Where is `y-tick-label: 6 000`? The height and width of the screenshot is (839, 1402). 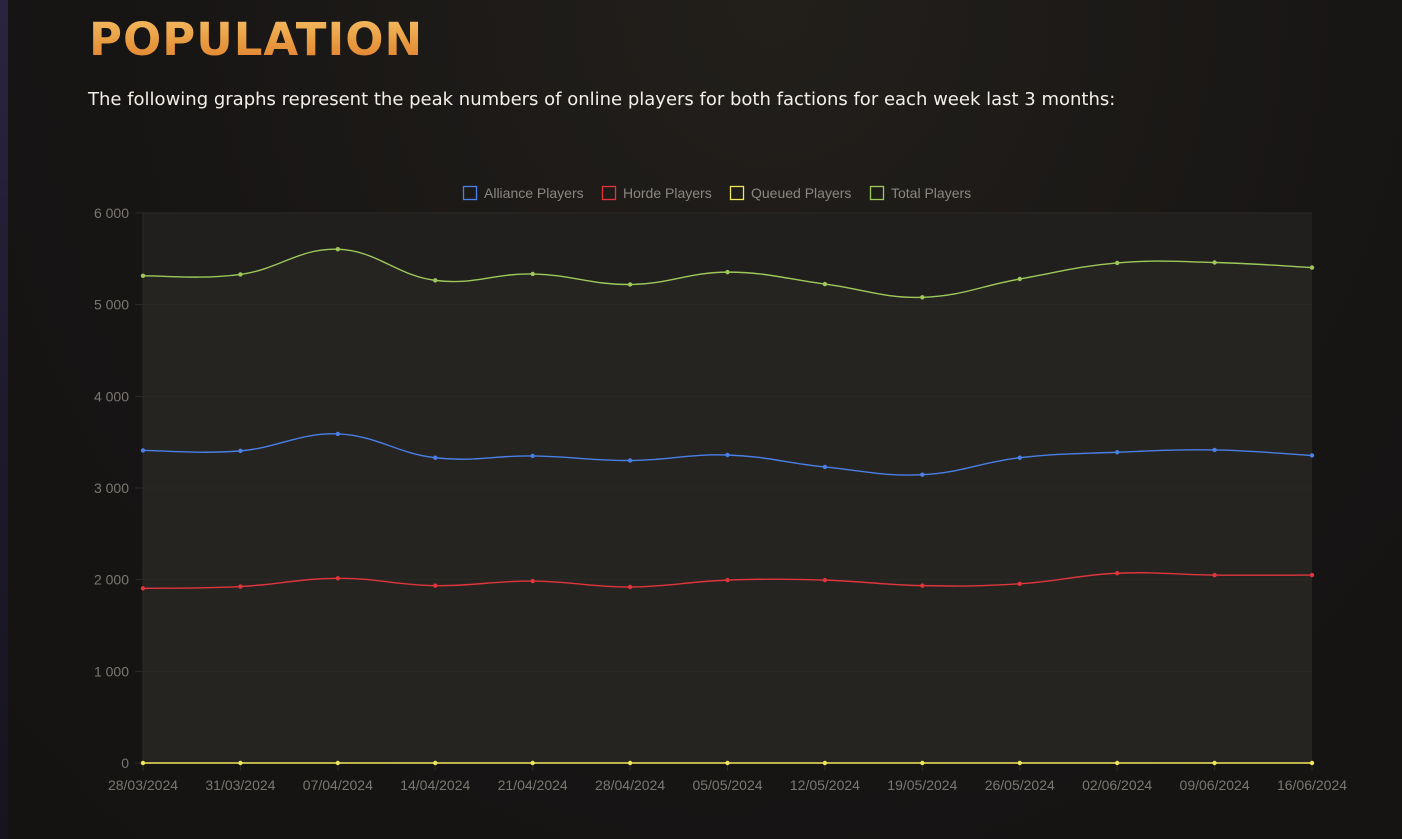 y-tick-label: 6 000 is located at coordinates (111, 213).